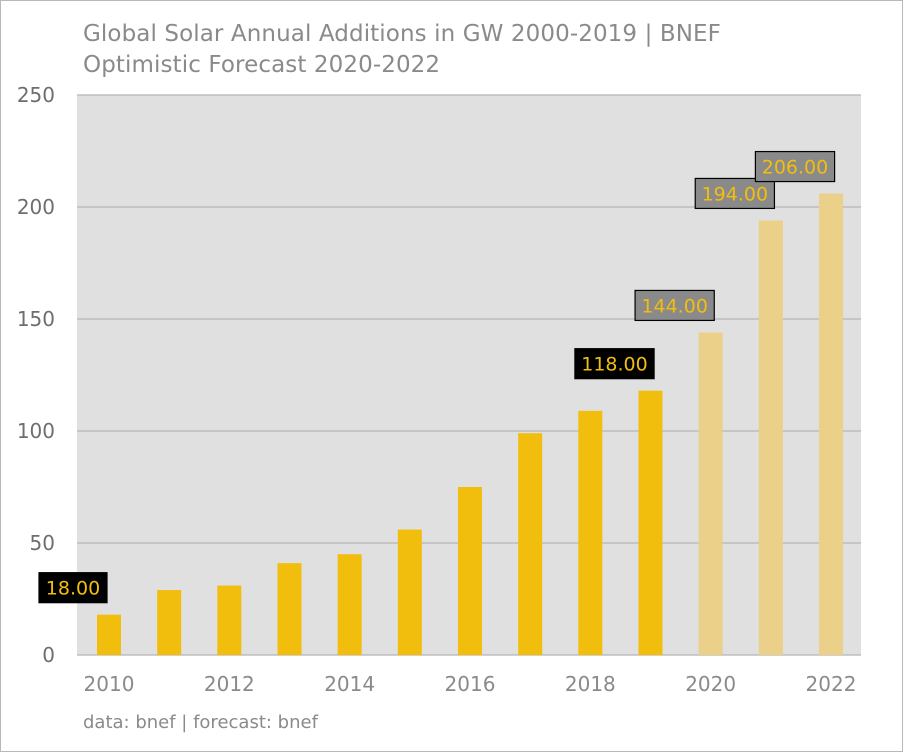 This screenshot has width=903, height=752. I want to click on x-tick-label: 2022, so click(831, 684).